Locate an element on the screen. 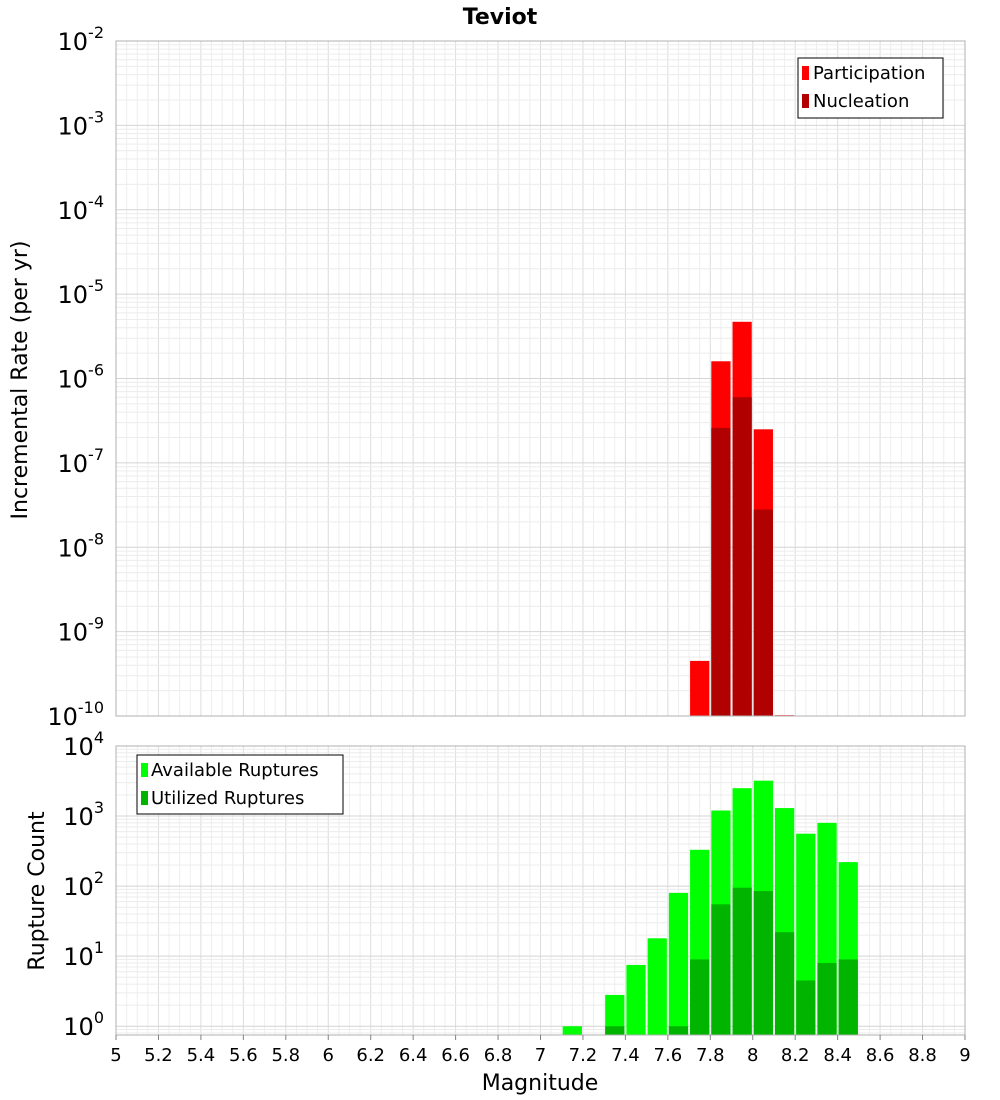  x-tick-label: 5.8 is located at coordinates (285, 1055).